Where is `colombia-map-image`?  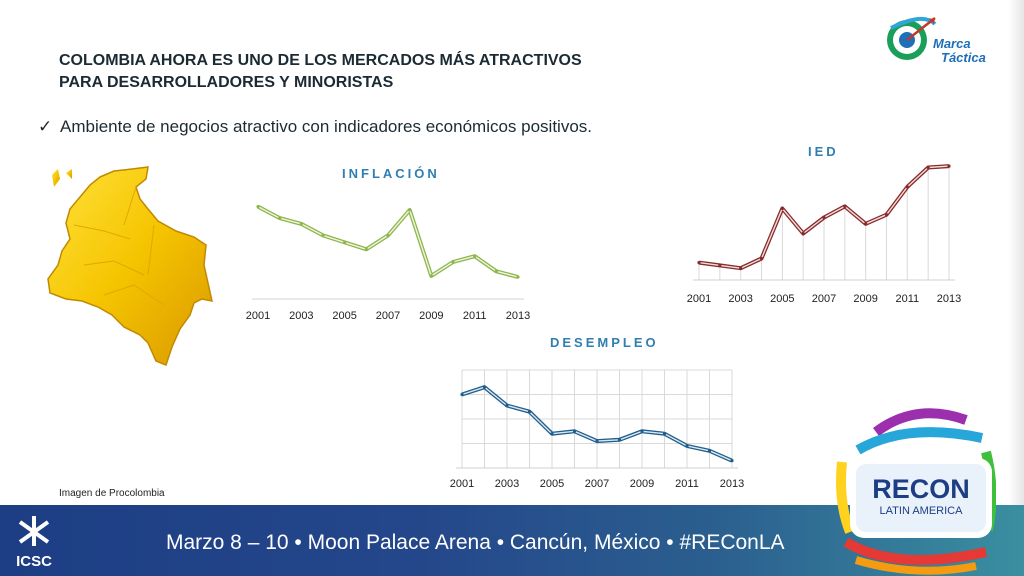 colombia-map-image is located at coordinates (130, 266).